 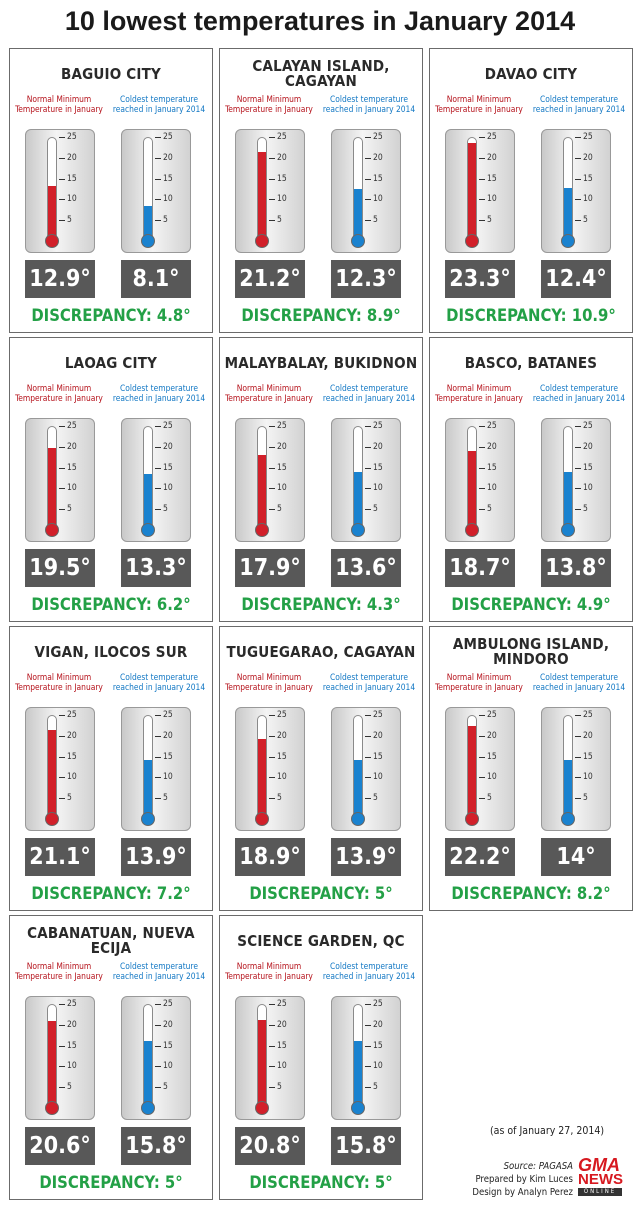 I want to click on station-name: BAGUIO CITY, so click(x=111, y=73).